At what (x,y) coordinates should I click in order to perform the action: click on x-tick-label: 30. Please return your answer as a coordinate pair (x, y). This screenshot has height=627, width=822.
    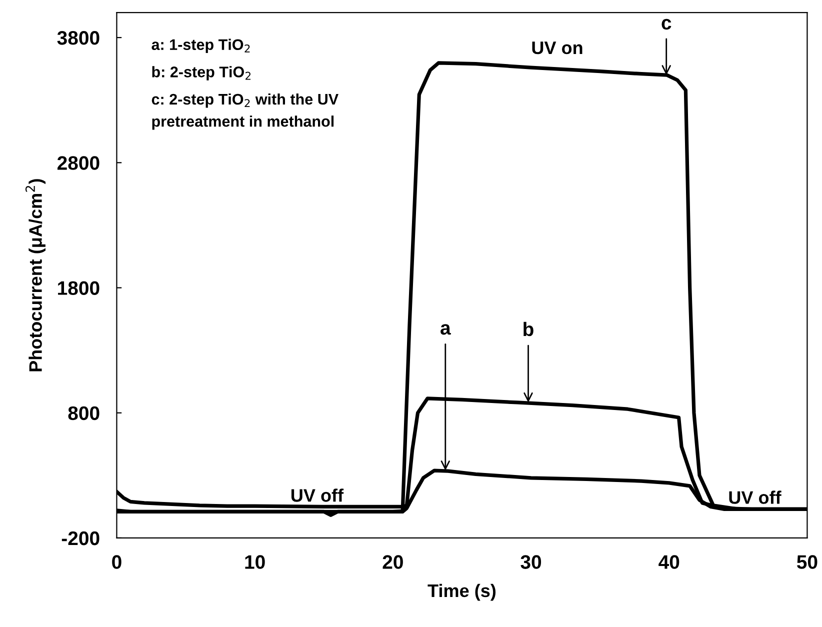
    Looking at the image, I should click on (531, 562).